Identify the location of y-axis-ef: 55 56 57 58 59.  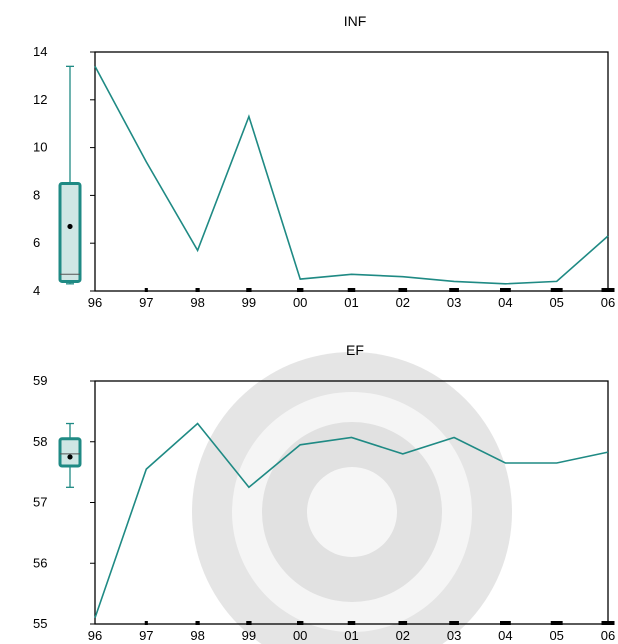
(64, 502).